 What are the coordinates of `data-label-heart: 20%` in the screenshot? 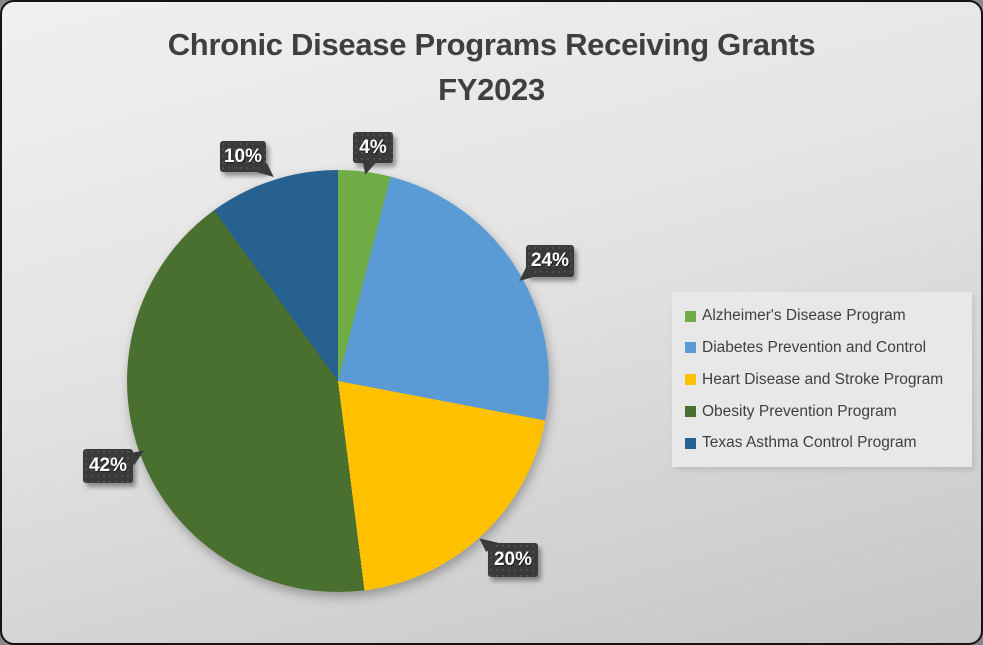 It's located at (507, 553).